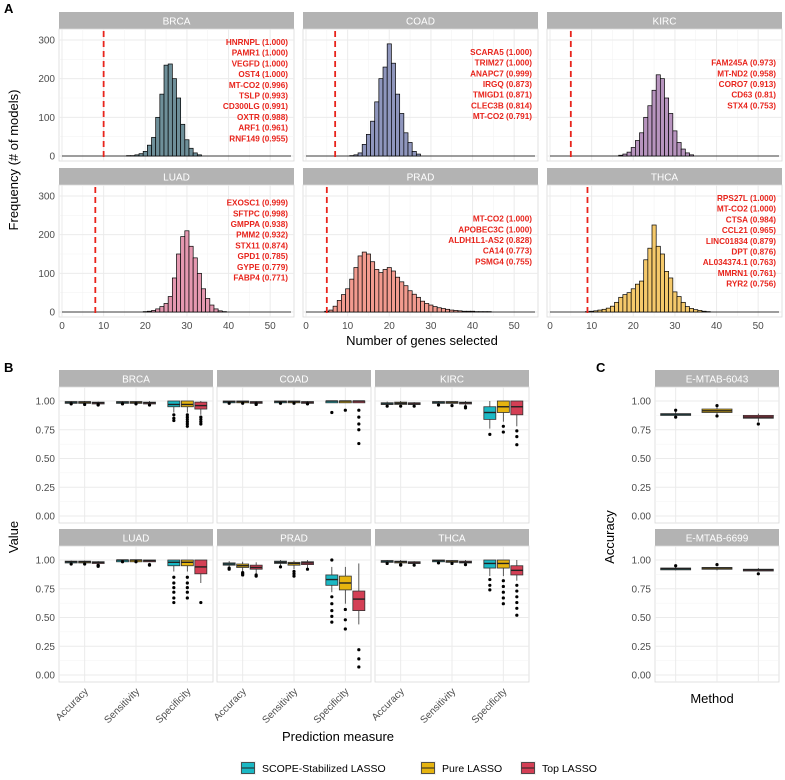 This screenshot has width=785, height=780. I want to click on x-tick-label: 30, so click(187, 326).